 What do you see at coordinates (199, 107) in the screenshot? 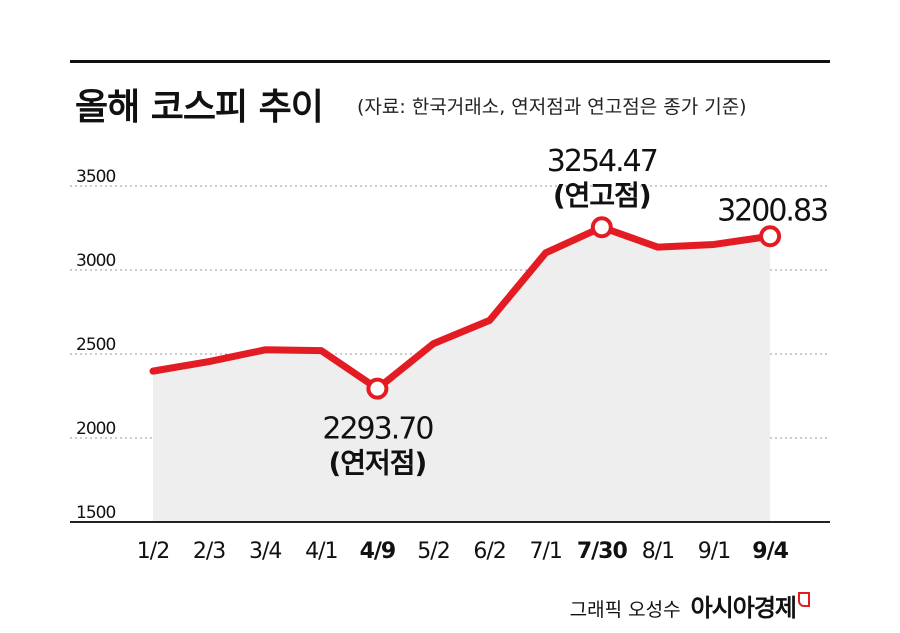
I see `chart-title: 올해 코스피 추이` at bounding box center [199, 107].